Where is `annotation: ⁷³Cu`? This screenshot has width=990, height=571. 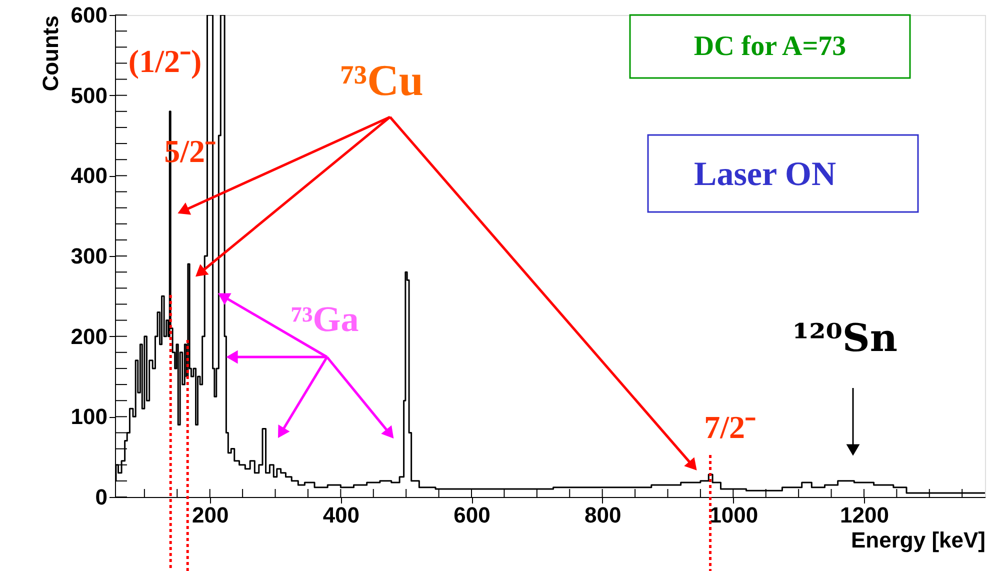
annotation: ⁷³Cu is located at coordinates (382, 80).